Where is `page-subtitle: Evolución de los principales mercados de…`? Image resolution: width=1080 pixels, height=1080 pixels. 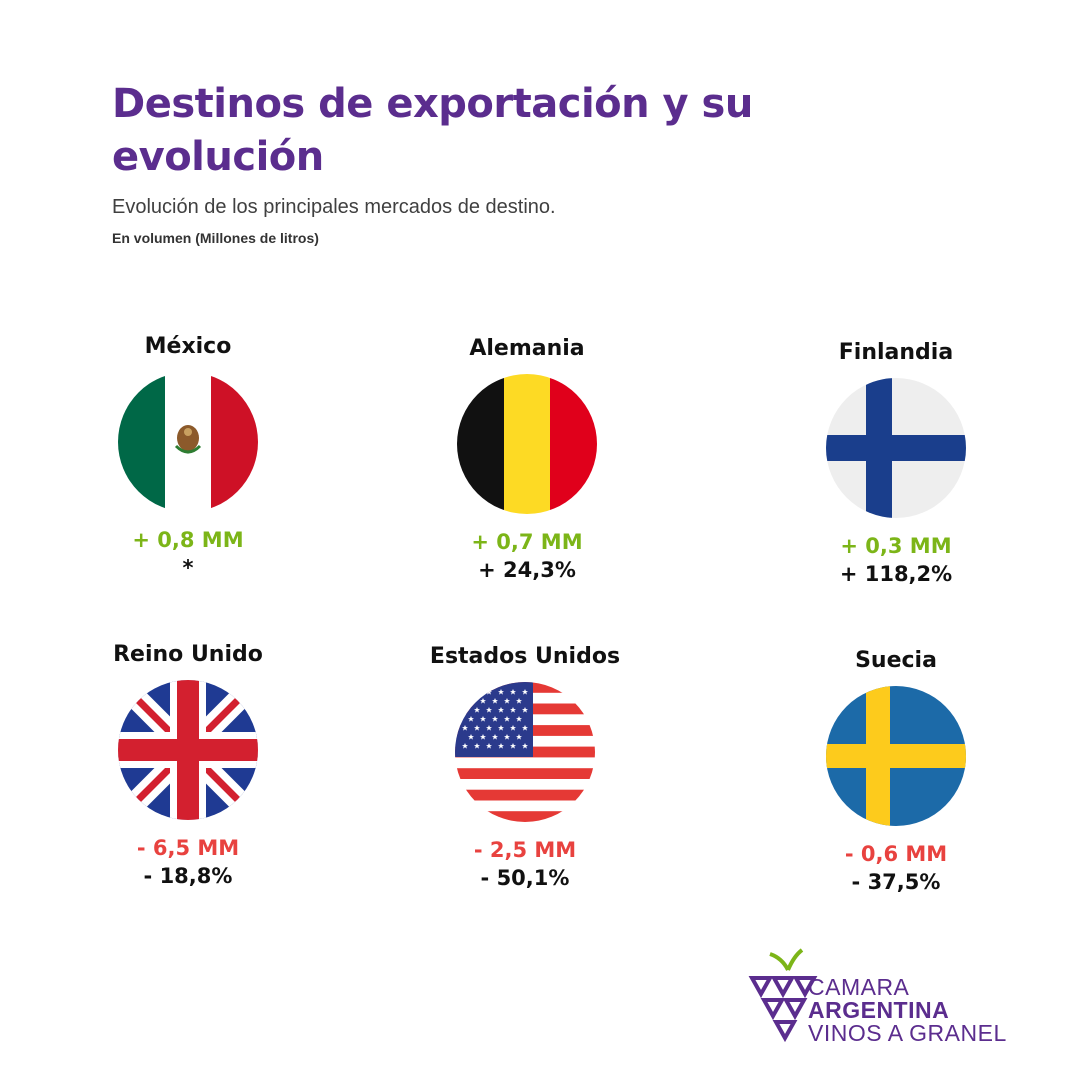
page-subtitle: Evolución de los principales mercados de… is located at coordinates (334, 207).